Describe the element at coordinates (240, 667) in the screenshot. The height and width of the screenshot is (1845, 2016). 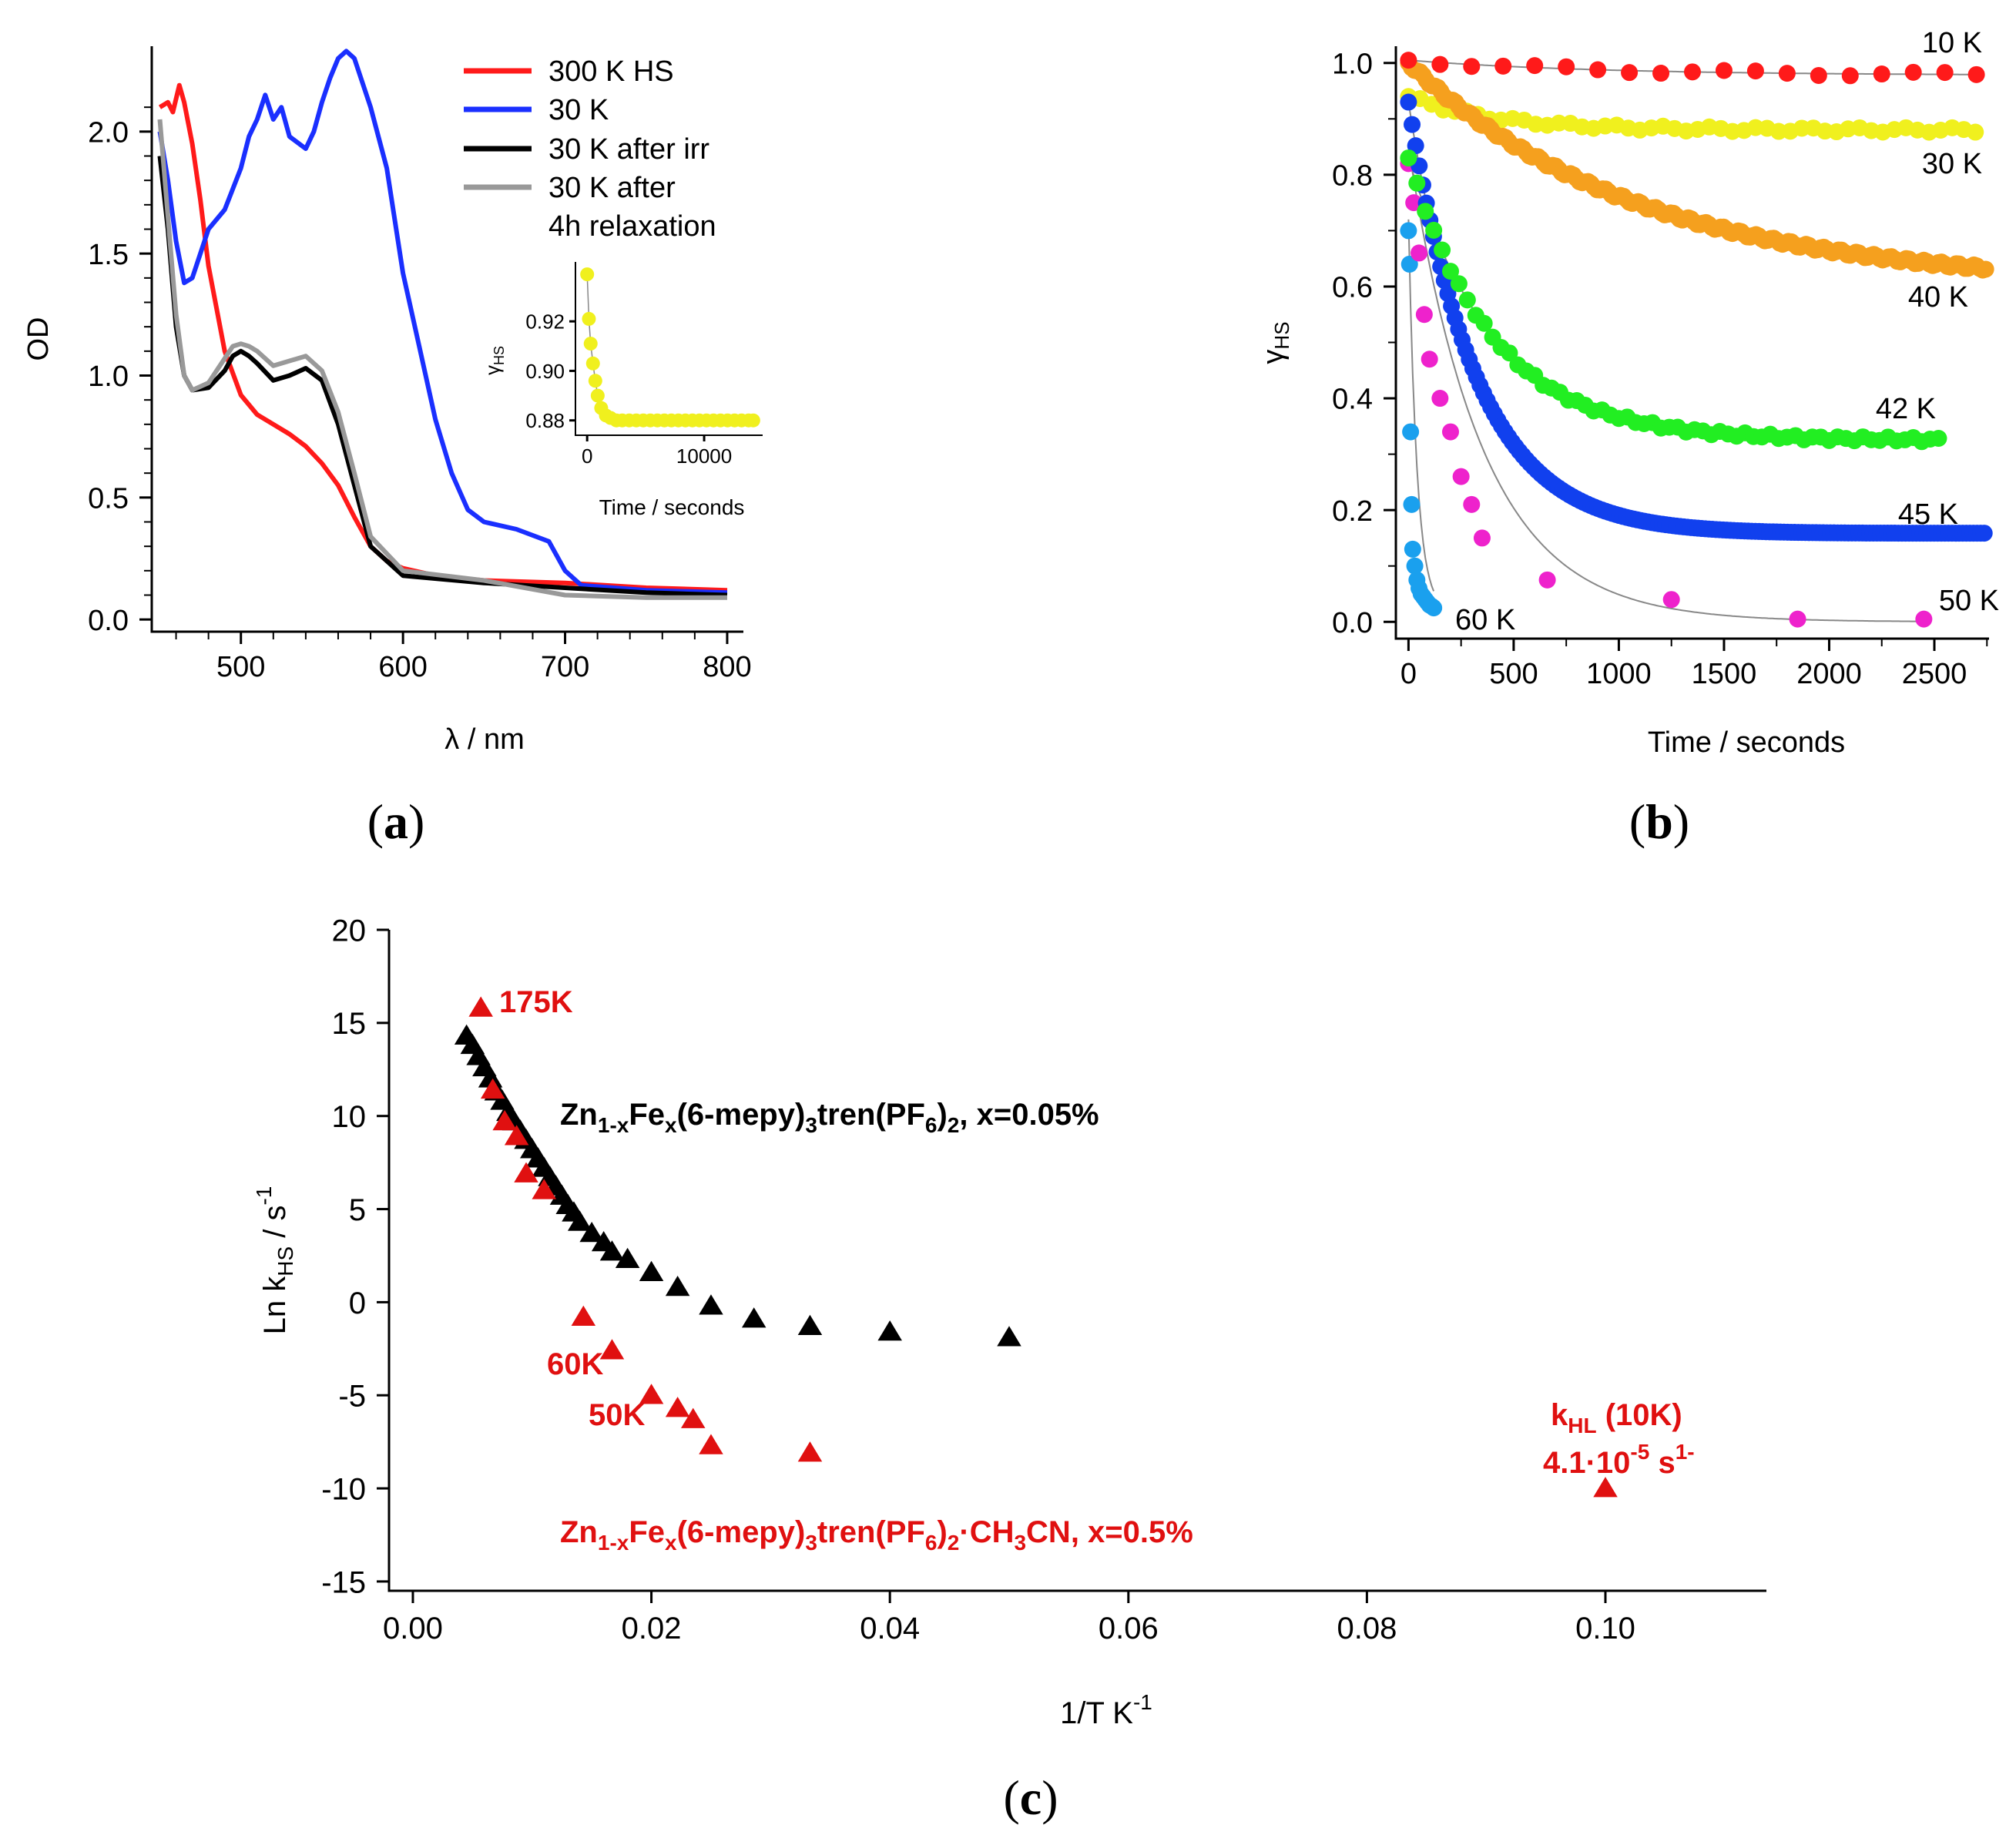
I see `panel-a-xtick-label: 500` at that location.